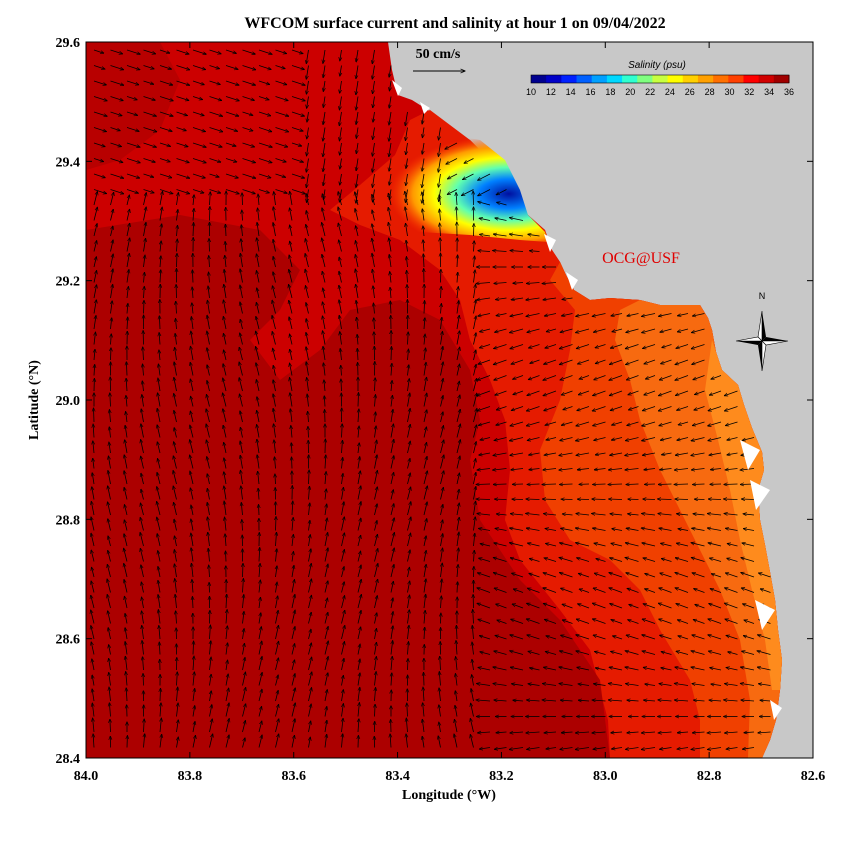 Image resolution: width=857 pixels, height=842 pixels. Describe the element at coordinates (68, 162) in the screenshot. I see `y-tick-label: 29.4` at that location.